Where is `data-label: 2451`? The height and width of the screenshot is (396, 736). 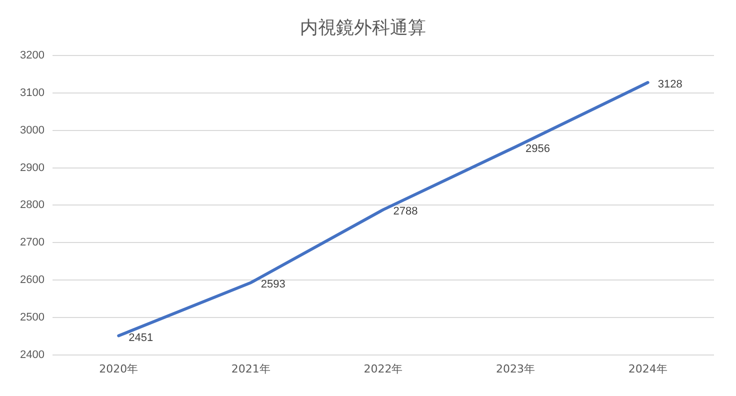 data-label: 2451 is located at coordinates (141, 338).